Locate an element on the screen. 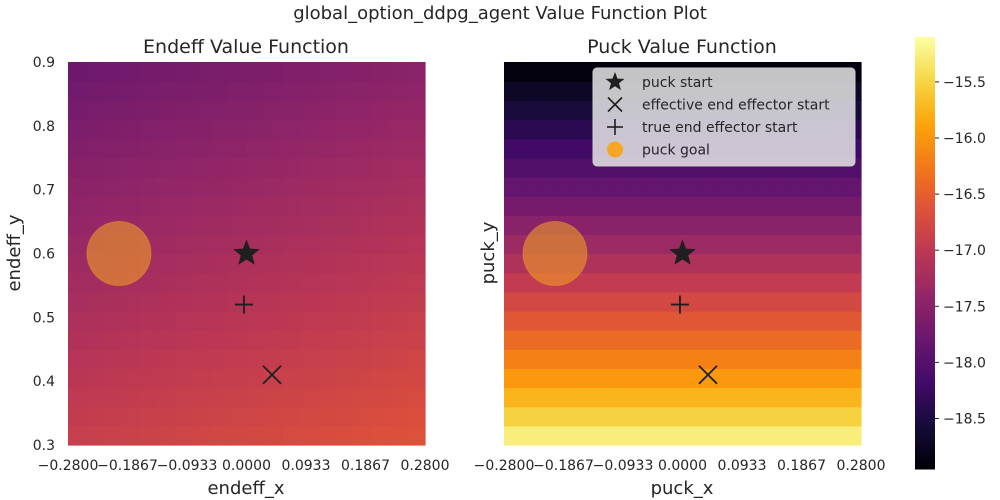  colorbar-tick-label: −17.5 is located at coordinates (964, 307).